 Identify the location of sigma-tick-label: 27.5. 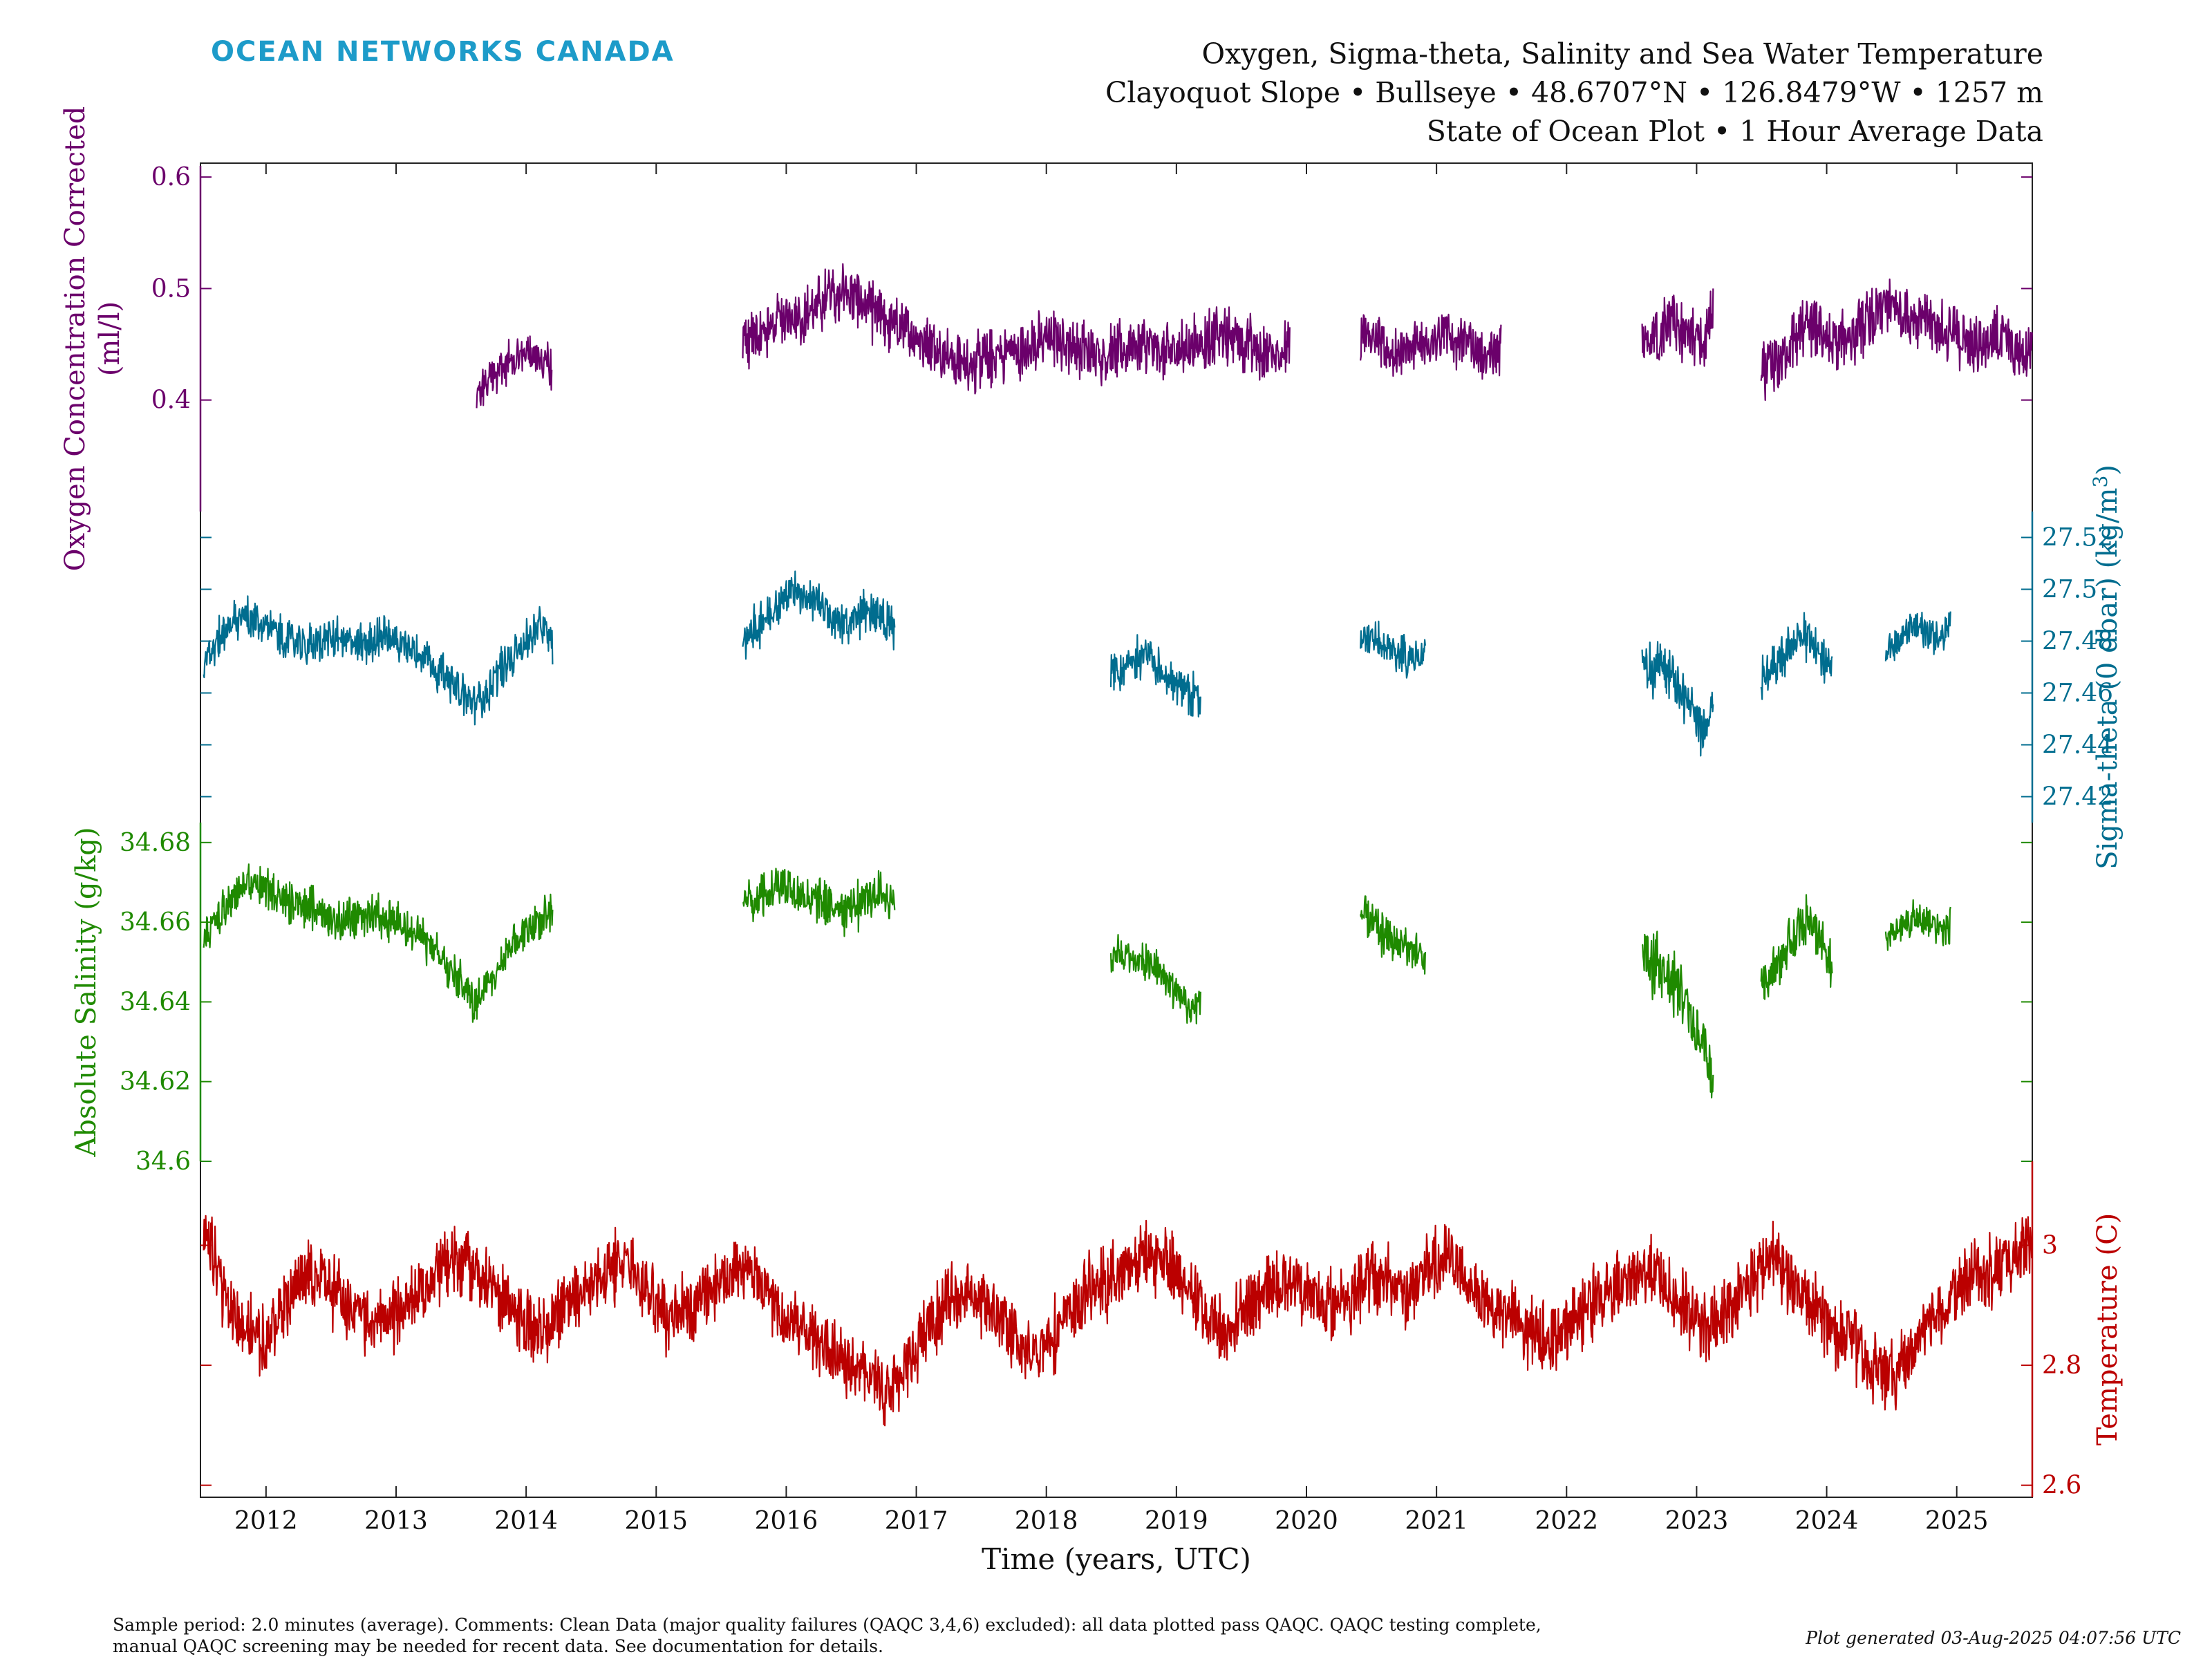
(2069, 590).